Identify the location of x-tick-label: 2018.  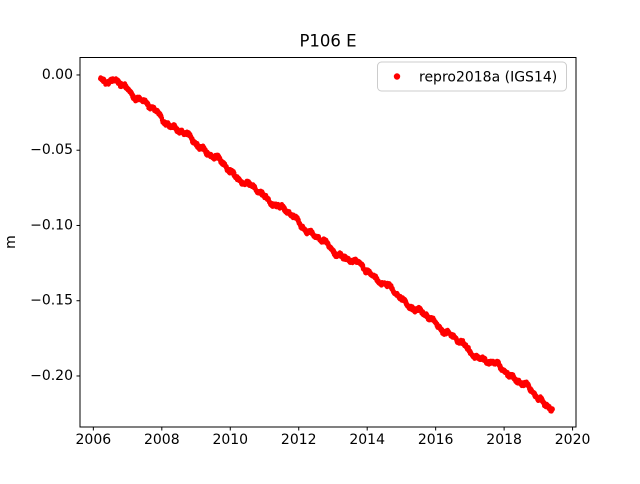
(504, 440).